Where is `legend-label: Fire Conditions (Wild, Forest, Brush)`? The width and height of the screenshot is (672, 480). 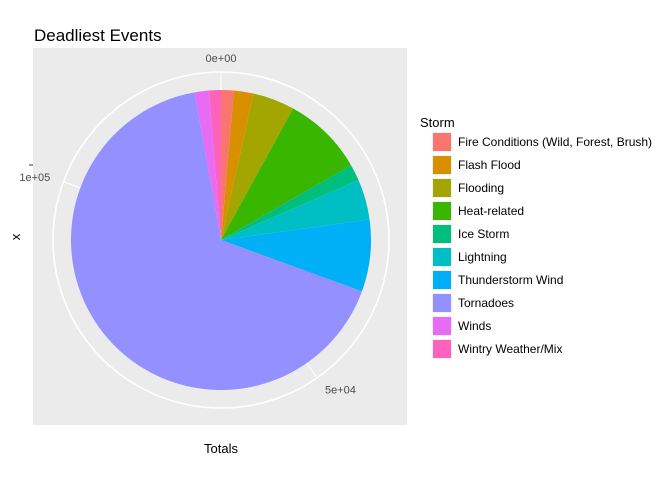
legend-label: Fire Conditions (Wild, Forest, Brush) is located at coordinates (555, 142).